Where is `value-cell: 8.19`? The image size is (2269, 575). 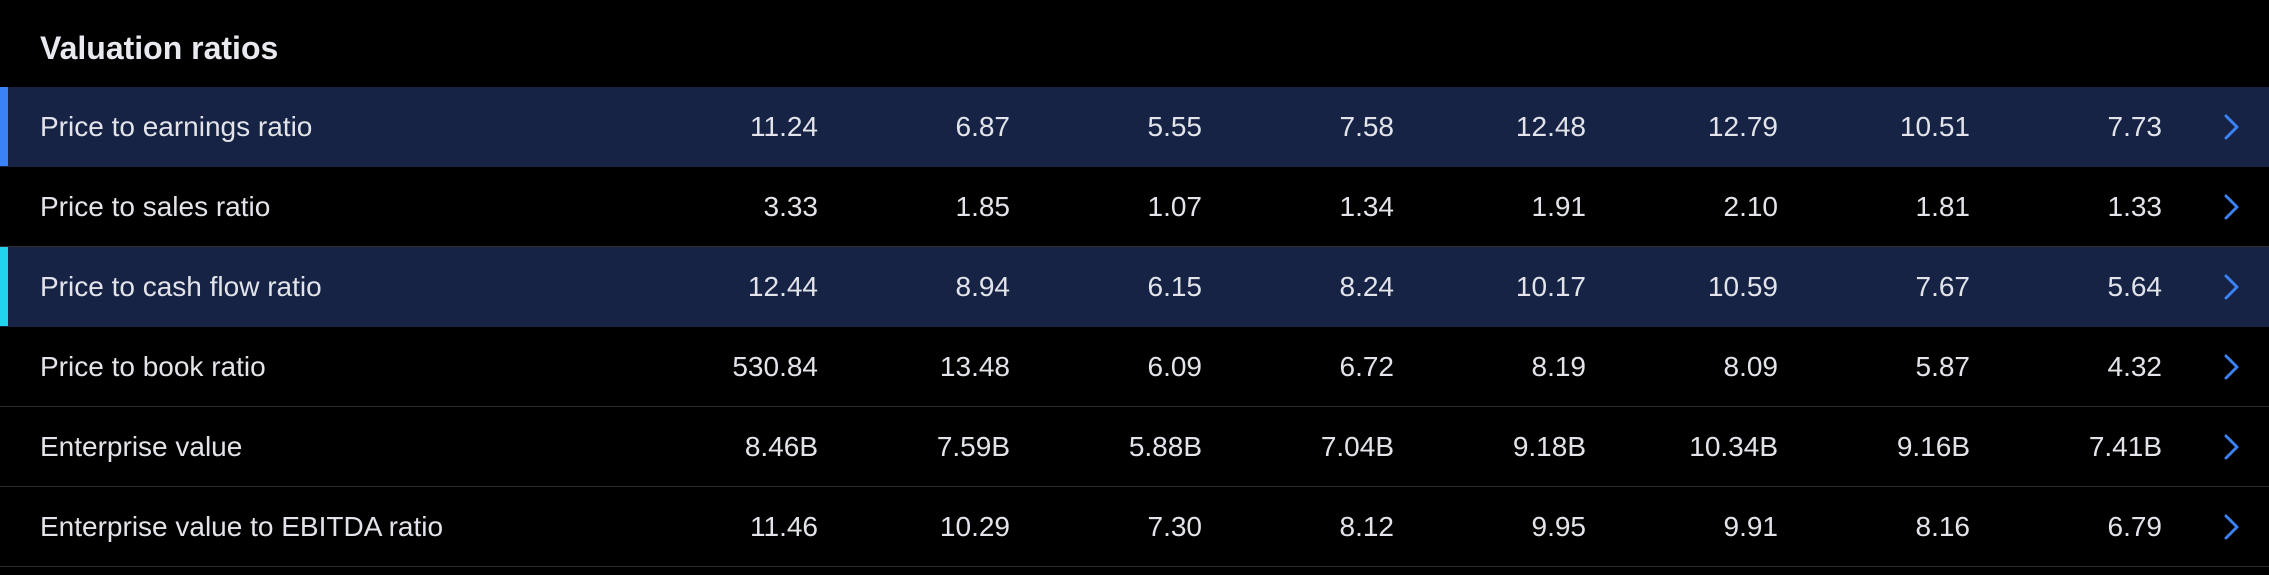 value-cell: 8.19 is located at coordinates (1559, 366).